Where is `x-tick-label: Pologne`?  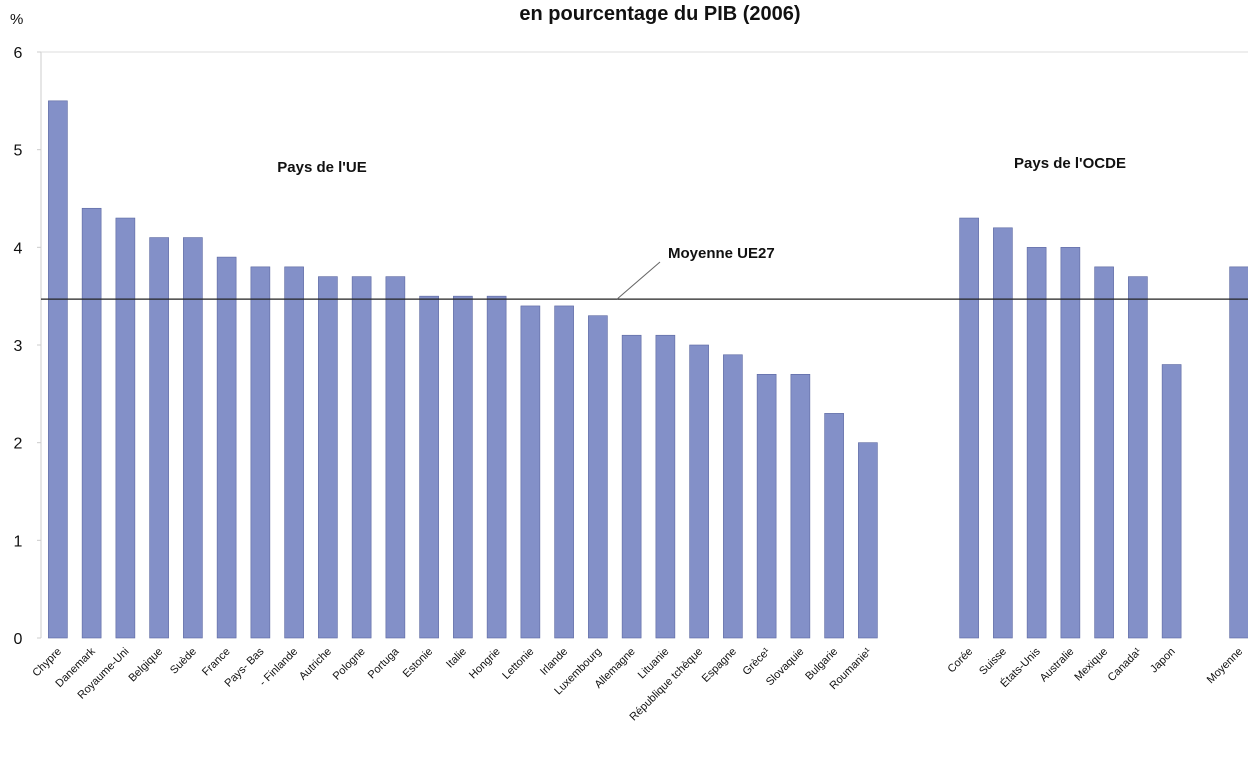 x-tick-label: Pologne is located at coordinates (349, 664).